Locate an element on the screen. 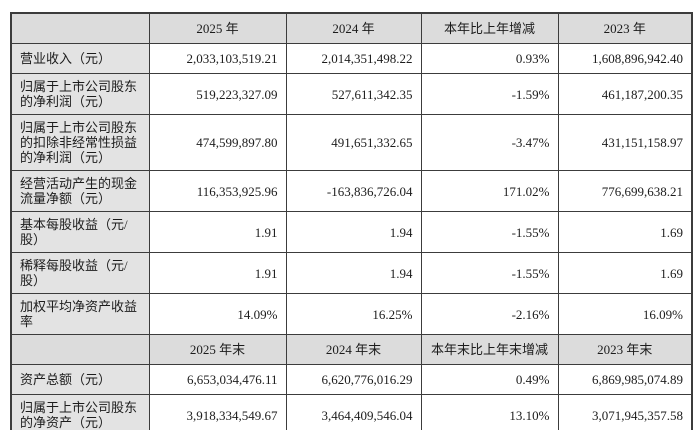 This screenshot has height=430, width=700. value-yoy-change: -3.47% is located at coordinates (489, 142).